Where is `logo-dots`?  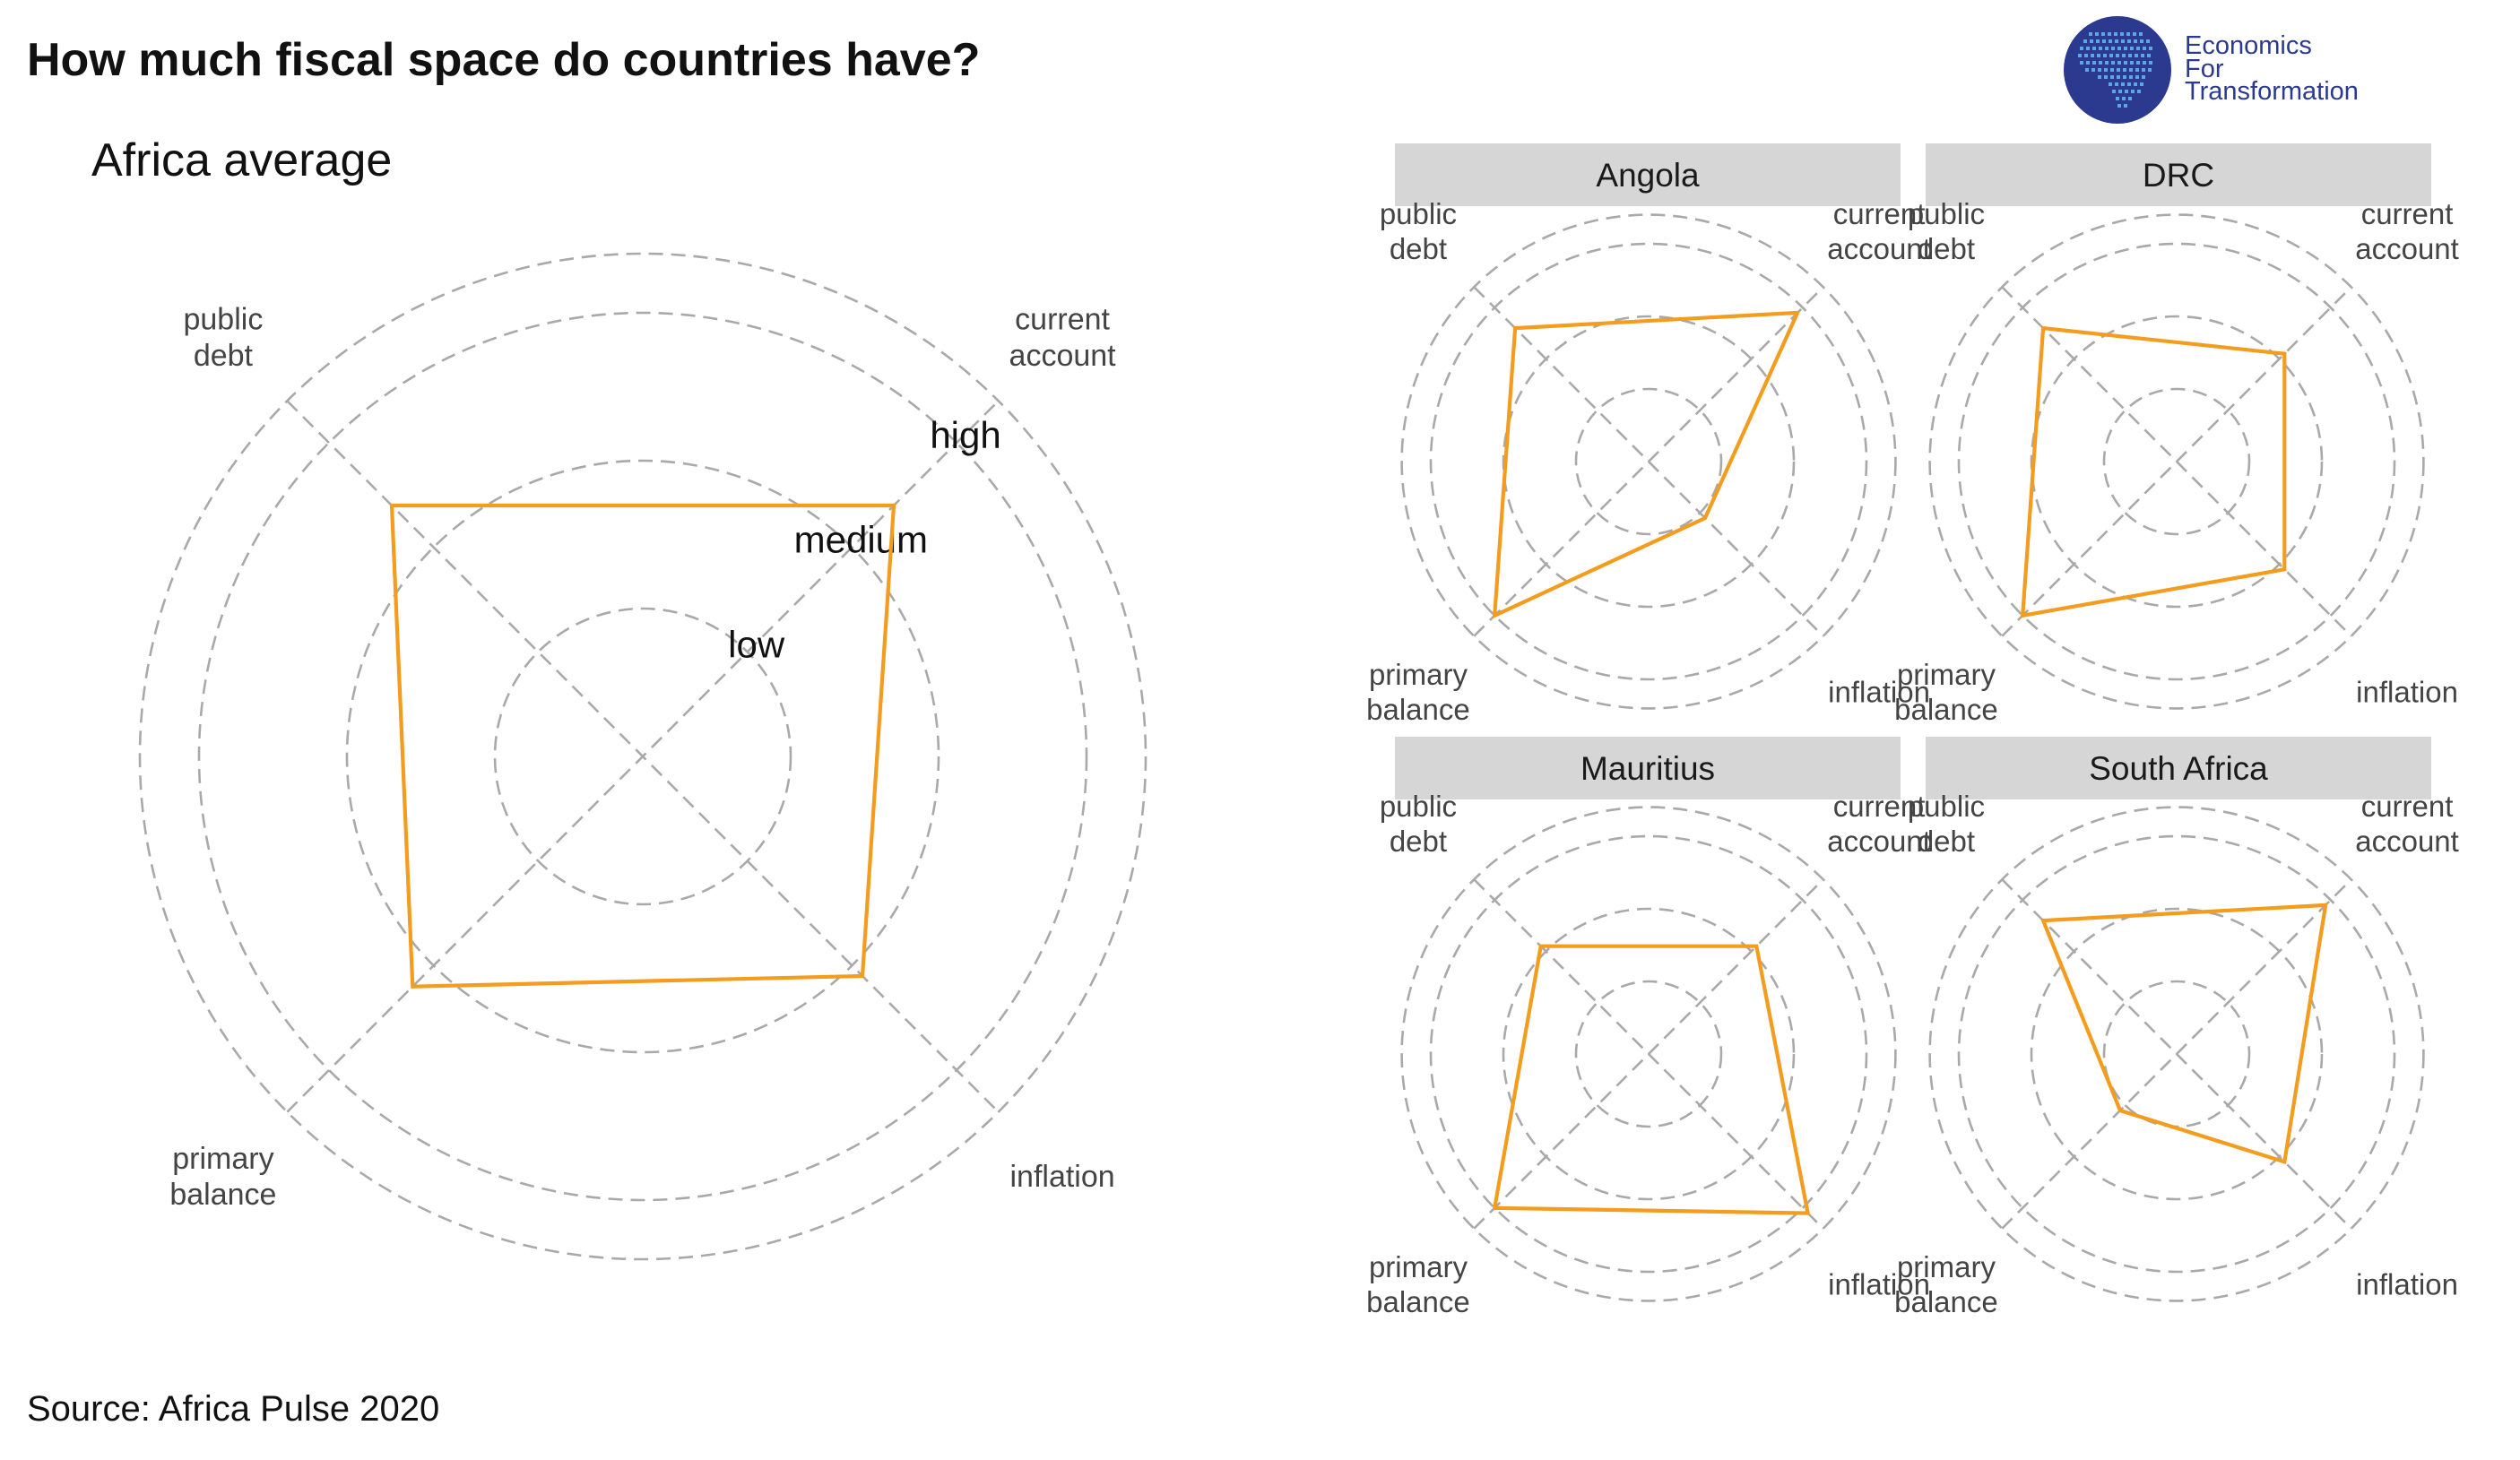 logo-dots is located at coordinates (2115, 70).